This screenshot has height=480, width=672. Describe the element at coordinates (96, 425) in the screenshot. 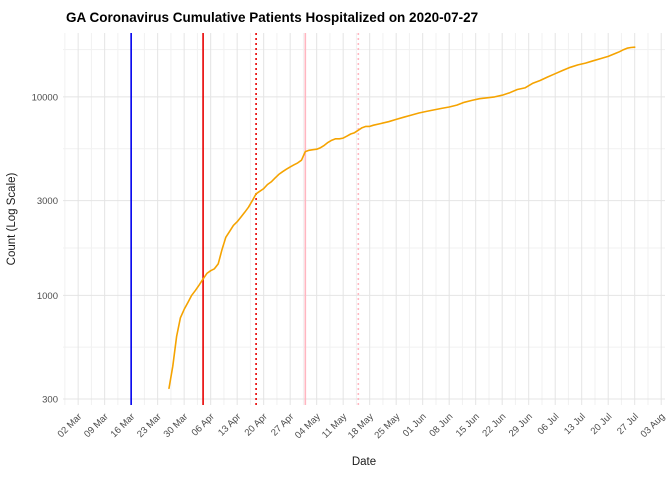

I see `x-tick-label: 09 Mar` at that location.